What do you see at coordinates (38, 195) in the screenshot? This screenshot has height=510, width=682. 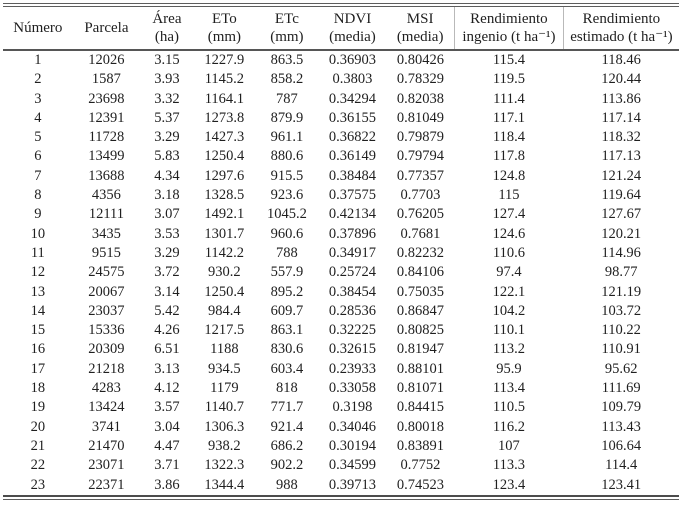 I see `table-cell: 8` at bounding box center [38, 195].